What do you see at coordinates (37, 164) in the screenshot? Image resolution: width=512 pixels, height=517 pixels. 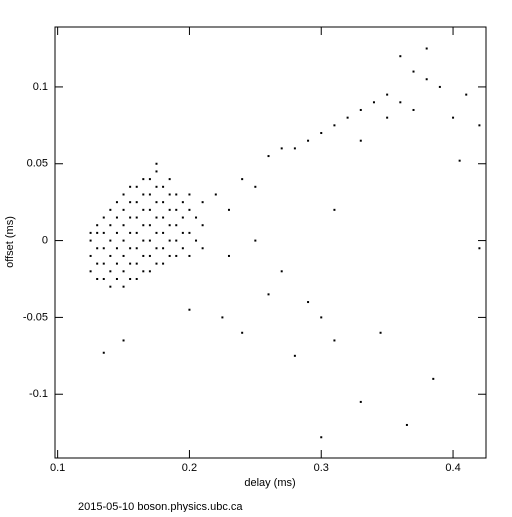 I see `y-tick-label: 0.05` at bounding box center [37, 164].